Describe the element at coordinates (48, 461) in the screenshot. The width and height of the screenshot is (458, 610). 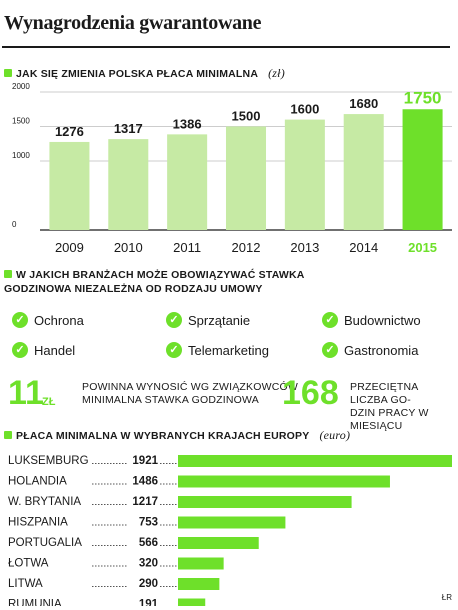
I see `country-label: LUKSEMBURG` at that location.